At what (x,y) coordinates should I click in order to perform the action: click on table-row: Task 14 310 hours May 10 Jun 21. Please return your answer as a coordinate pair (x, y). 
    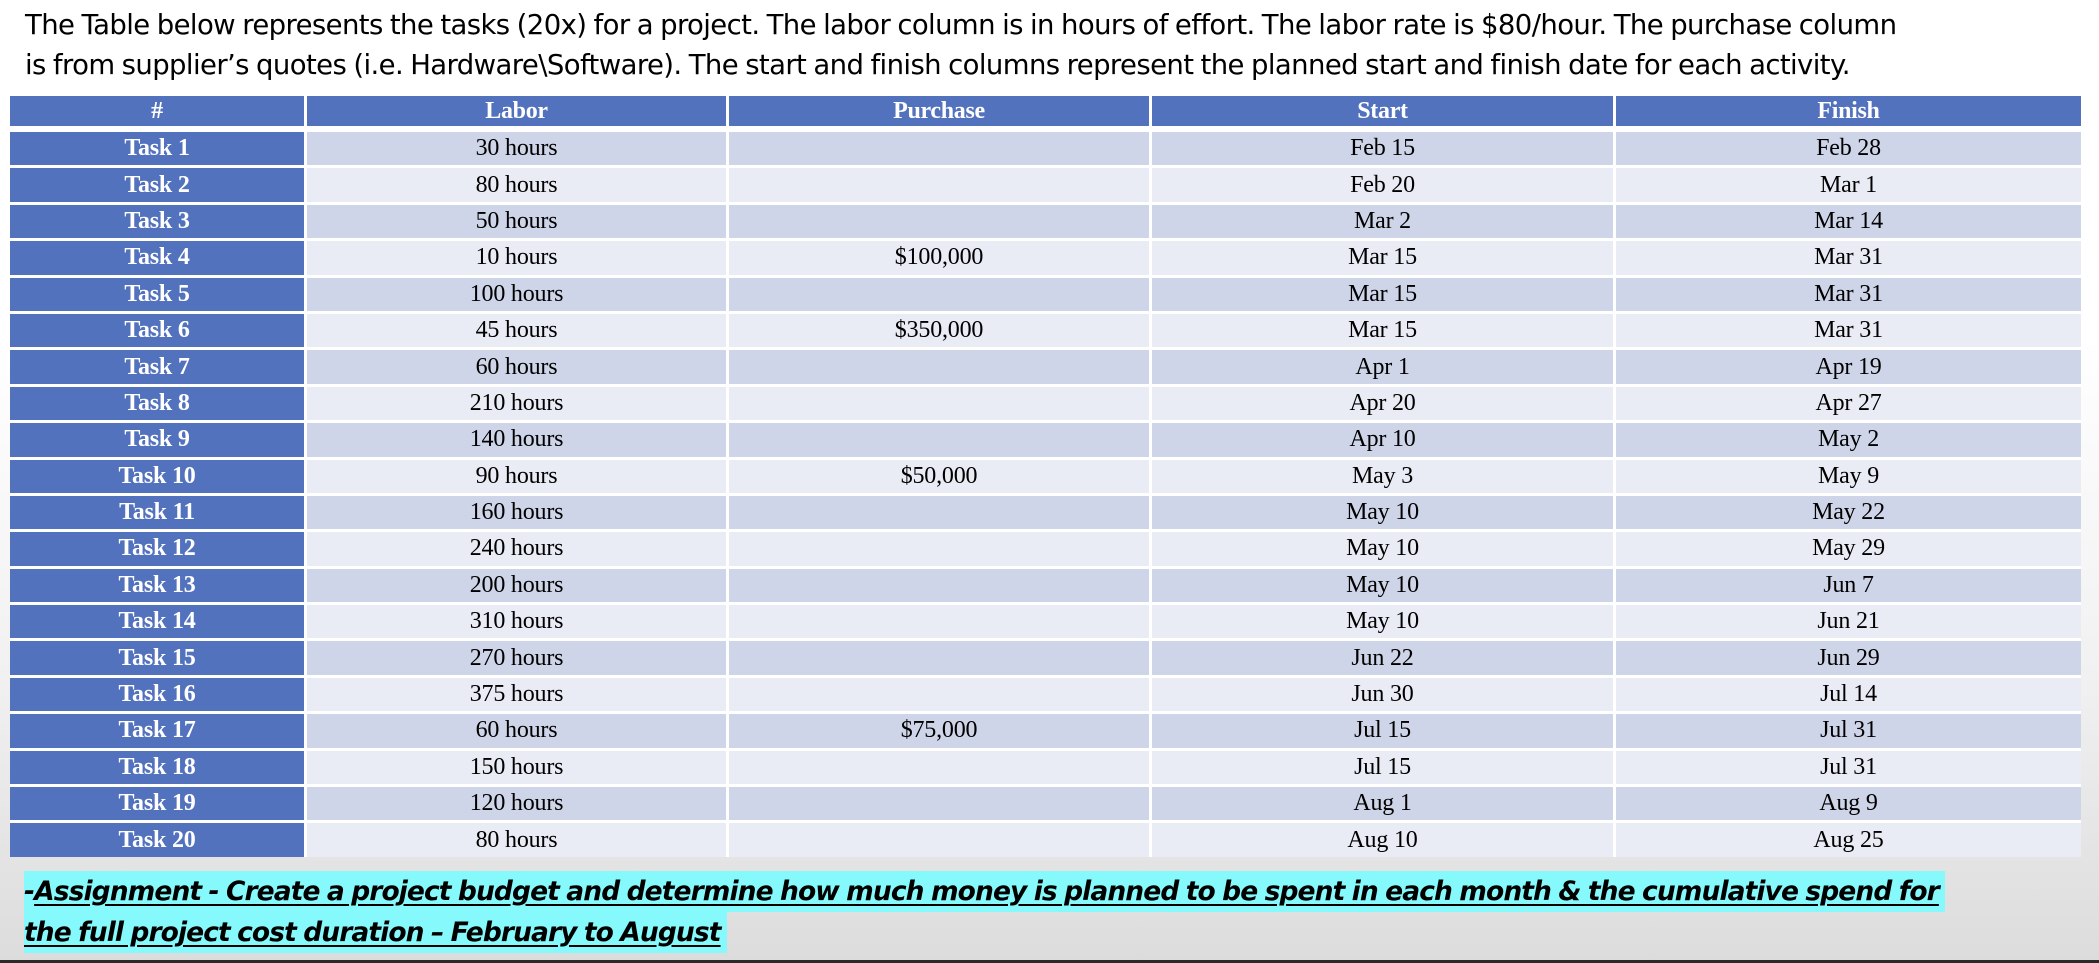
    Looking at the image, I should click on (1045, 623).